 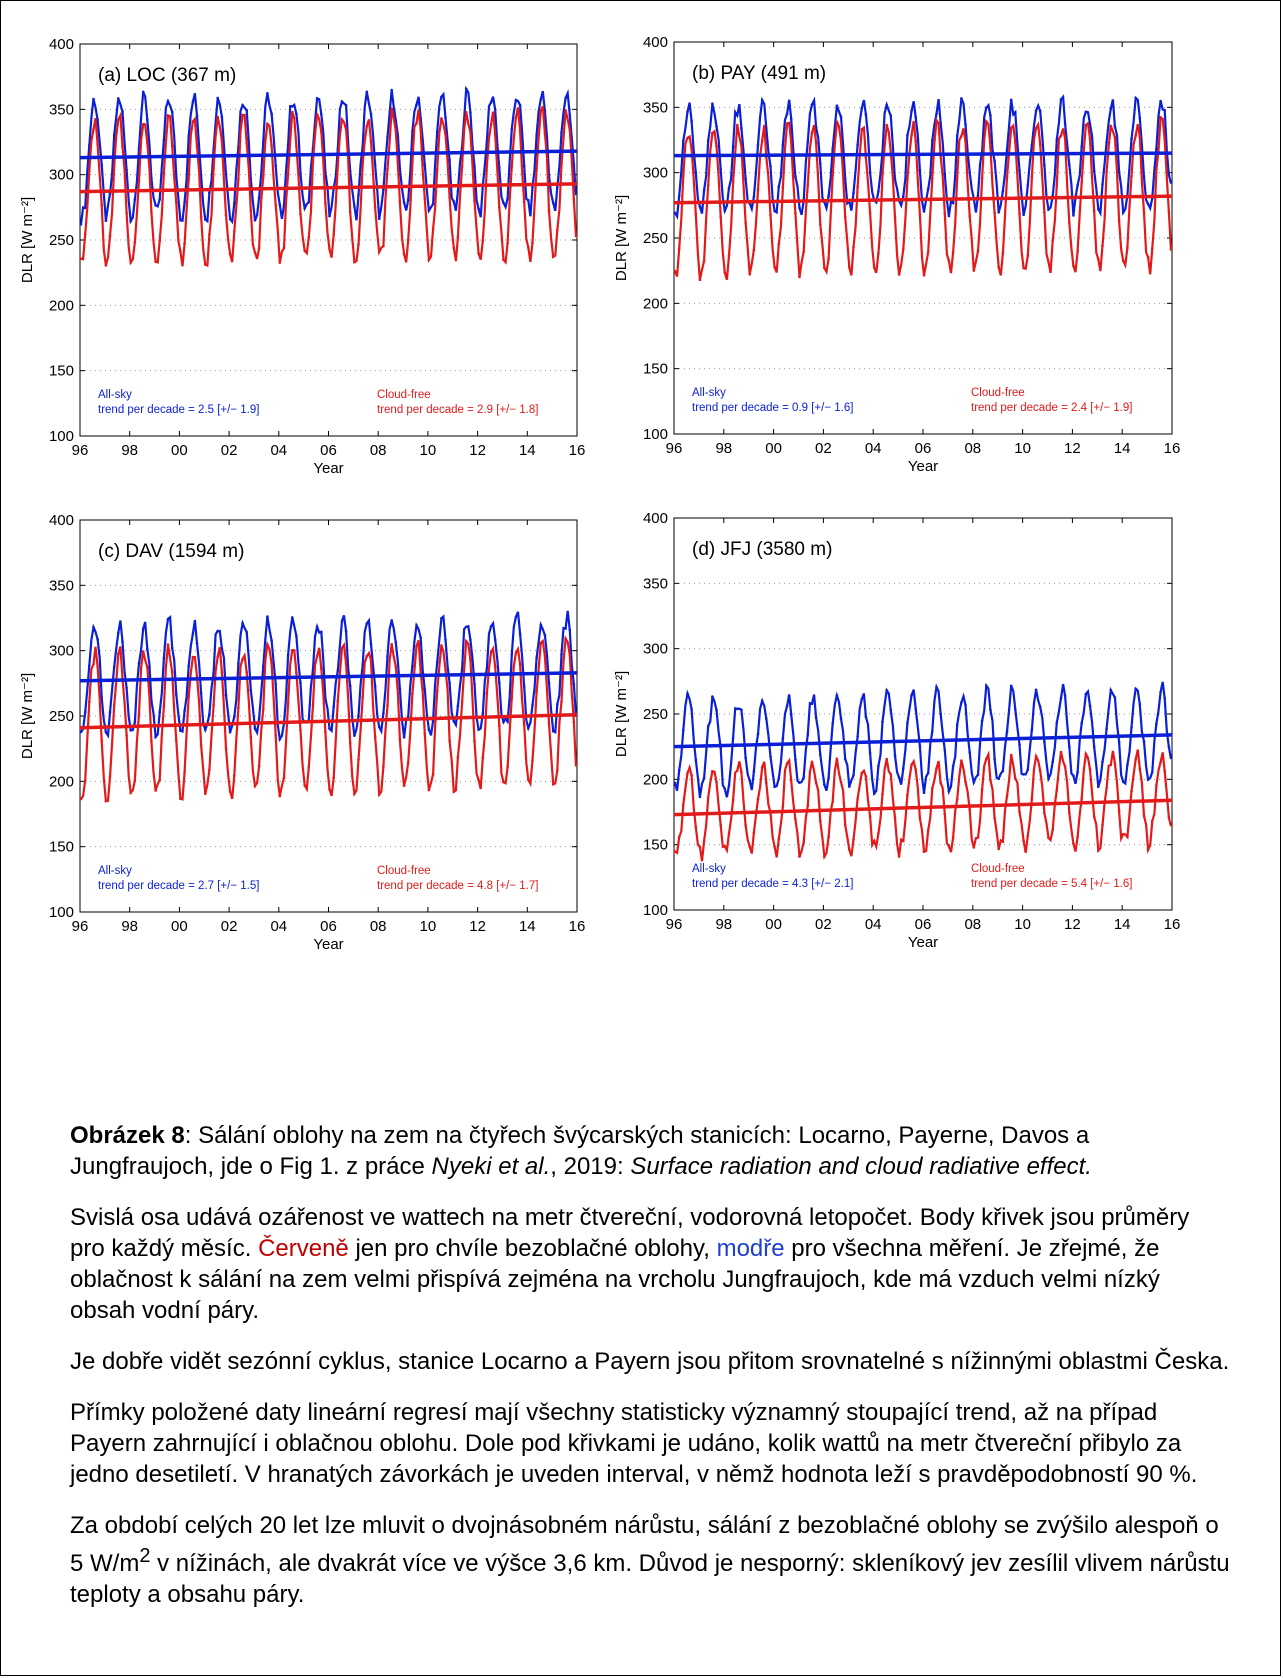 I want to click on y-tick-label: 150, so click(x=655, y=369).